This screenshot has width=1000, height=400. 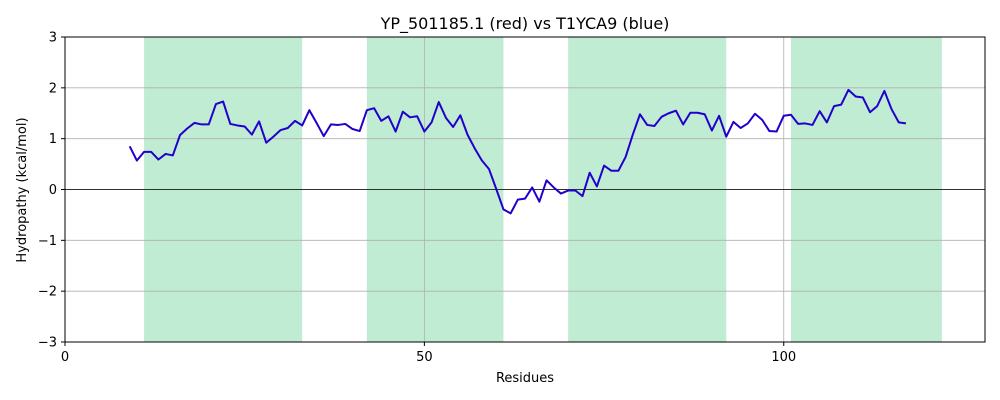 What do you see at coordinates (783, 357) in the screenshot?
I see `x-tick-label: 100` at bounding box center [783, 357].